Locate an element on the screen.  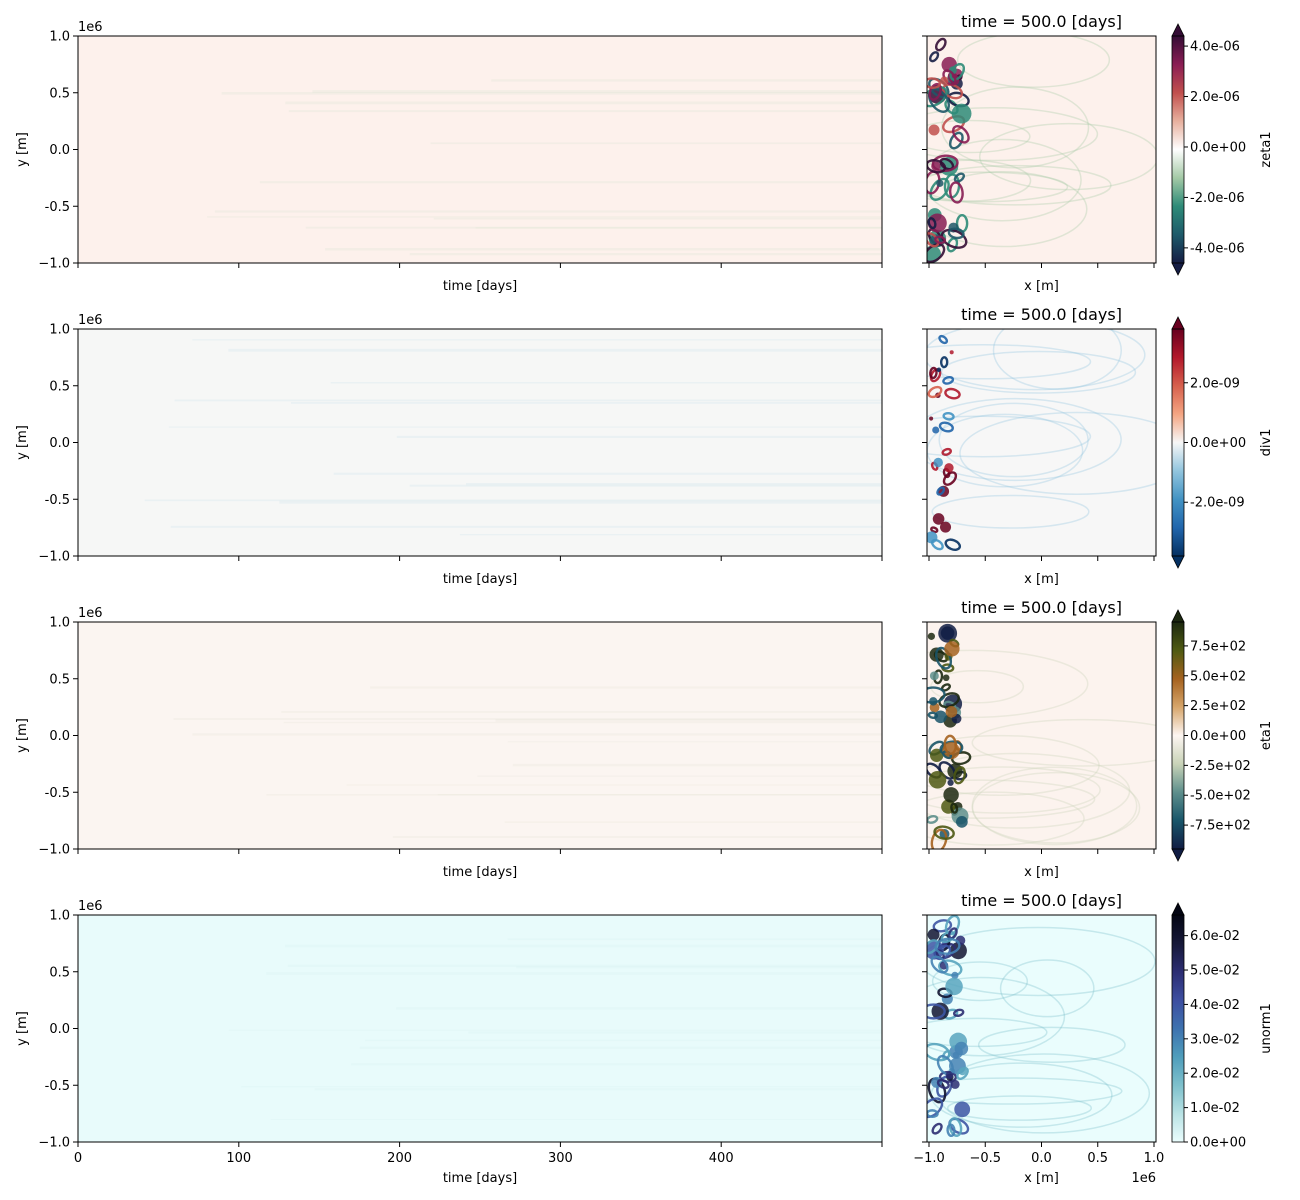
zeta1-colorbar-tick-label: 4.0e-06 is located at coordinates (1215, 47).